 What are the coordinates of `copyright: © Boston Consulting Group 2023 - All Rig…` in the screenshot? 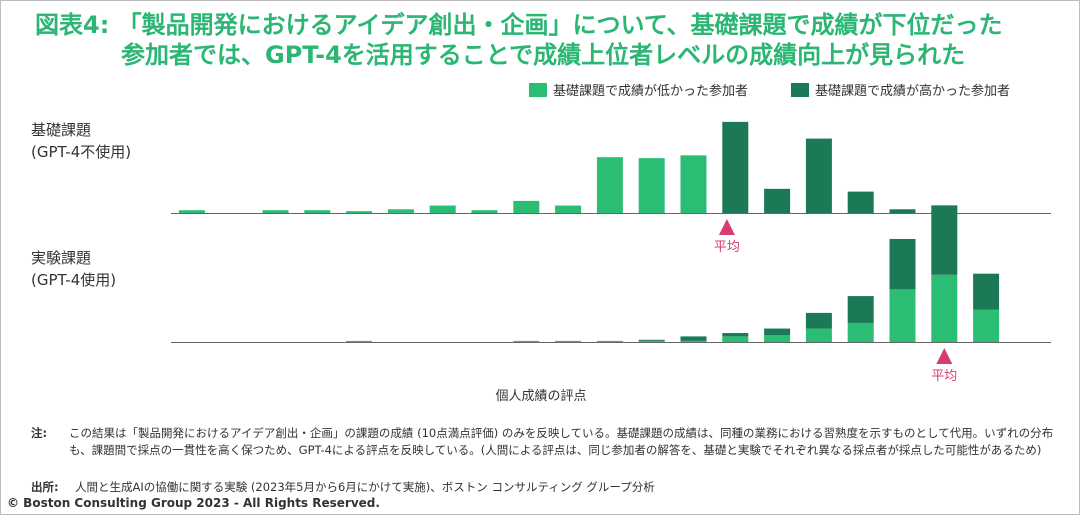 It's located at (193, 503).